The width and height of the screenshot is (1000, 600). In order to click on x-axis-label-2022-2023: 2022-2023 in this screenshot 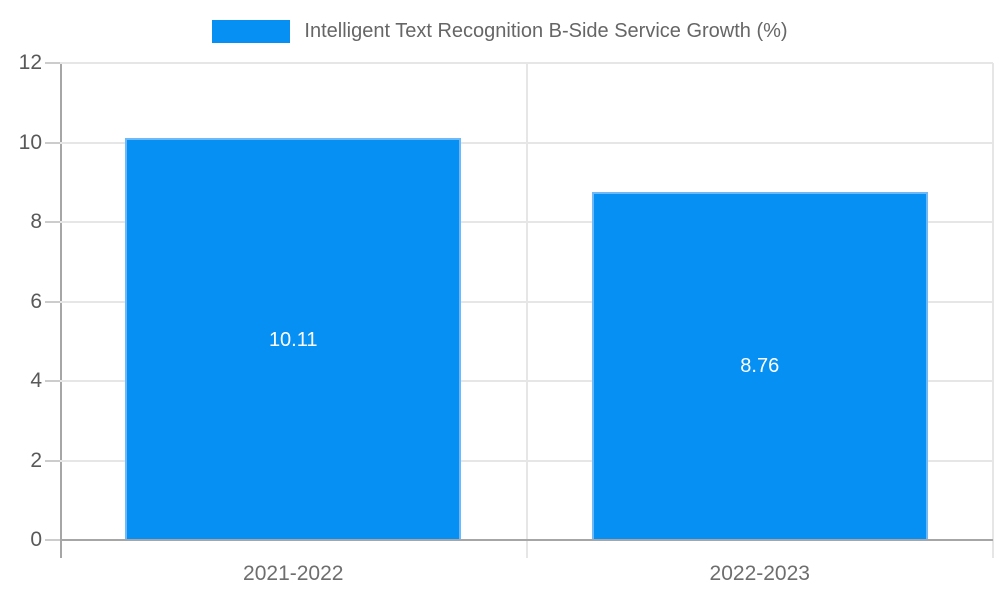, I will do `click(759, 573)`.